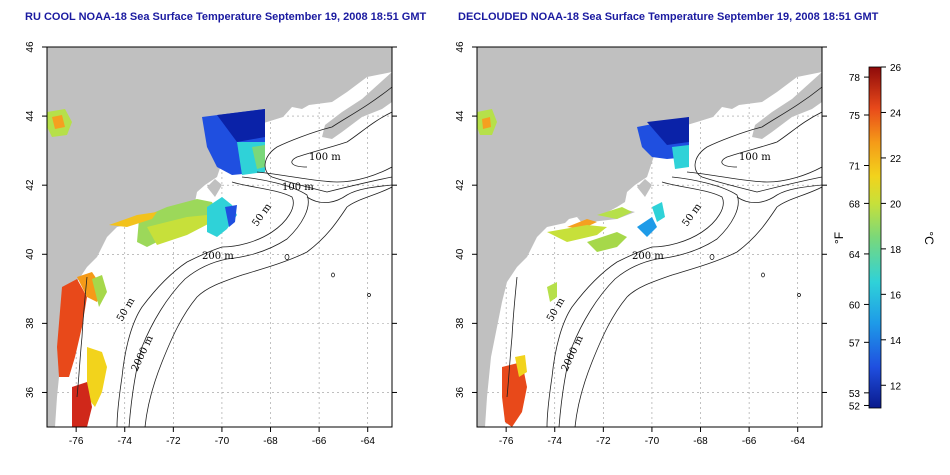  What do you see at coordinates (896, 250) in the screenshot?
I see `celsius-tick-label: 18` at bounding box center [896, 250].